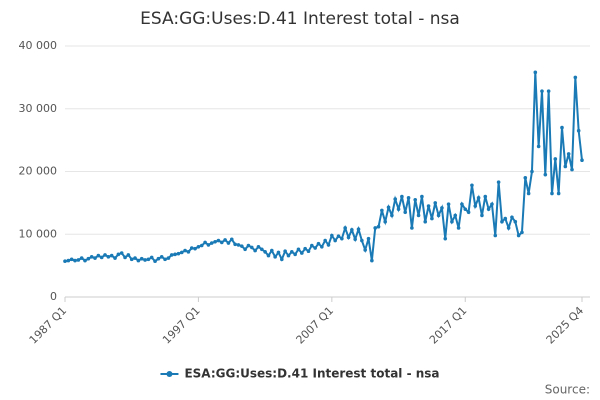 The width and height of the screenshot is (600, 400). What do you see at coordinates (53, 296) in the screenshot?
I see `y-tick-label: 0` at bounding box center [53, 296].